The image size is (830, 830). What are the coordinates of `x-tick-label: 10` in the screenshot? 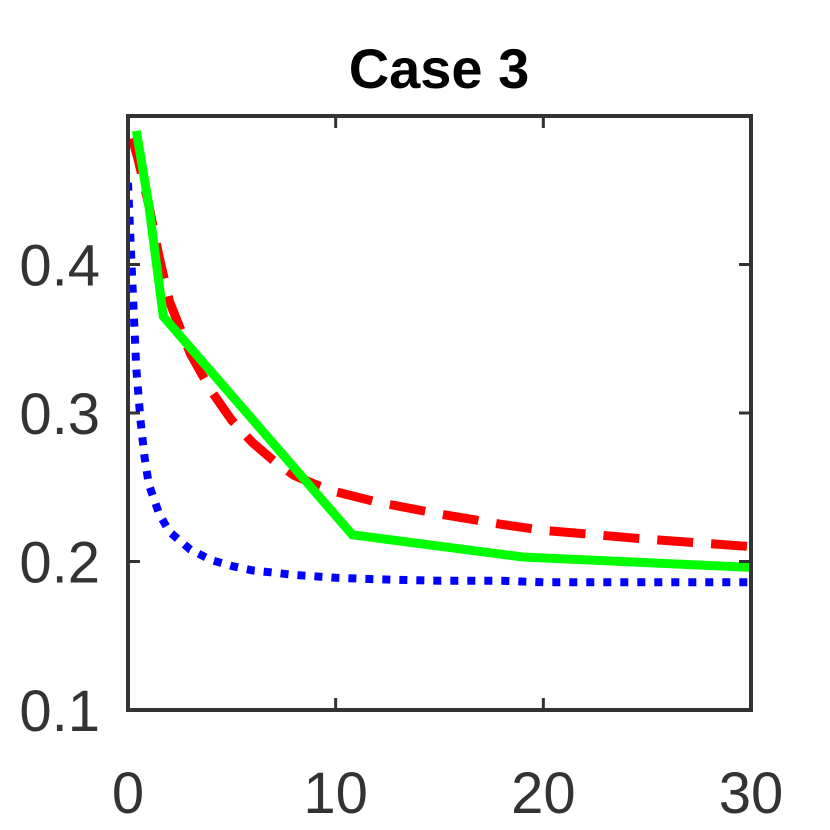 It's located at (335, 793).